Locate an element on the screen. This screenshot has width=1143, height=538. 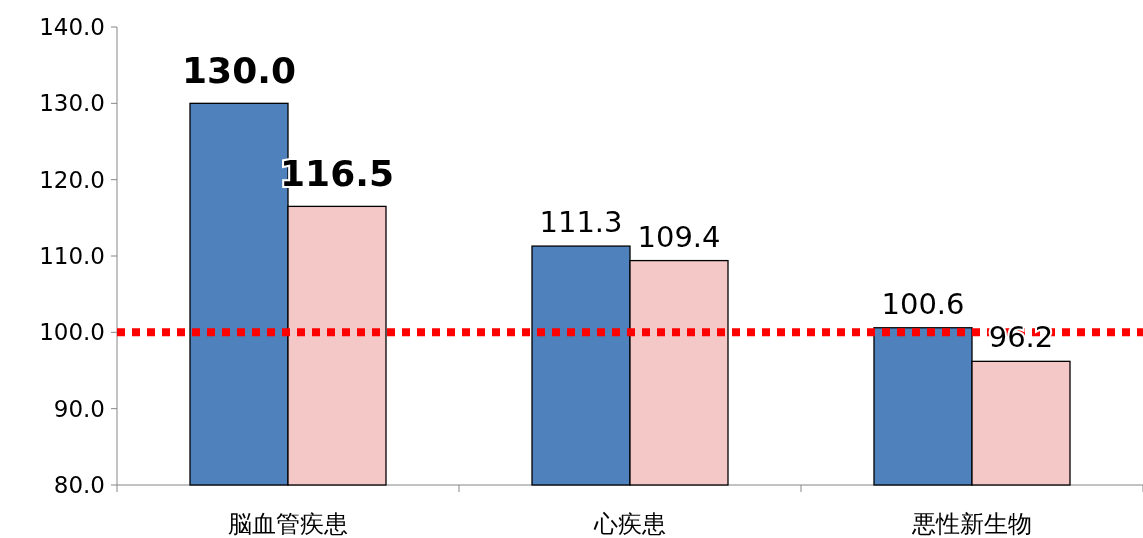
x-tick-label: 悪性新生物 is located at coordinates (971, 524).